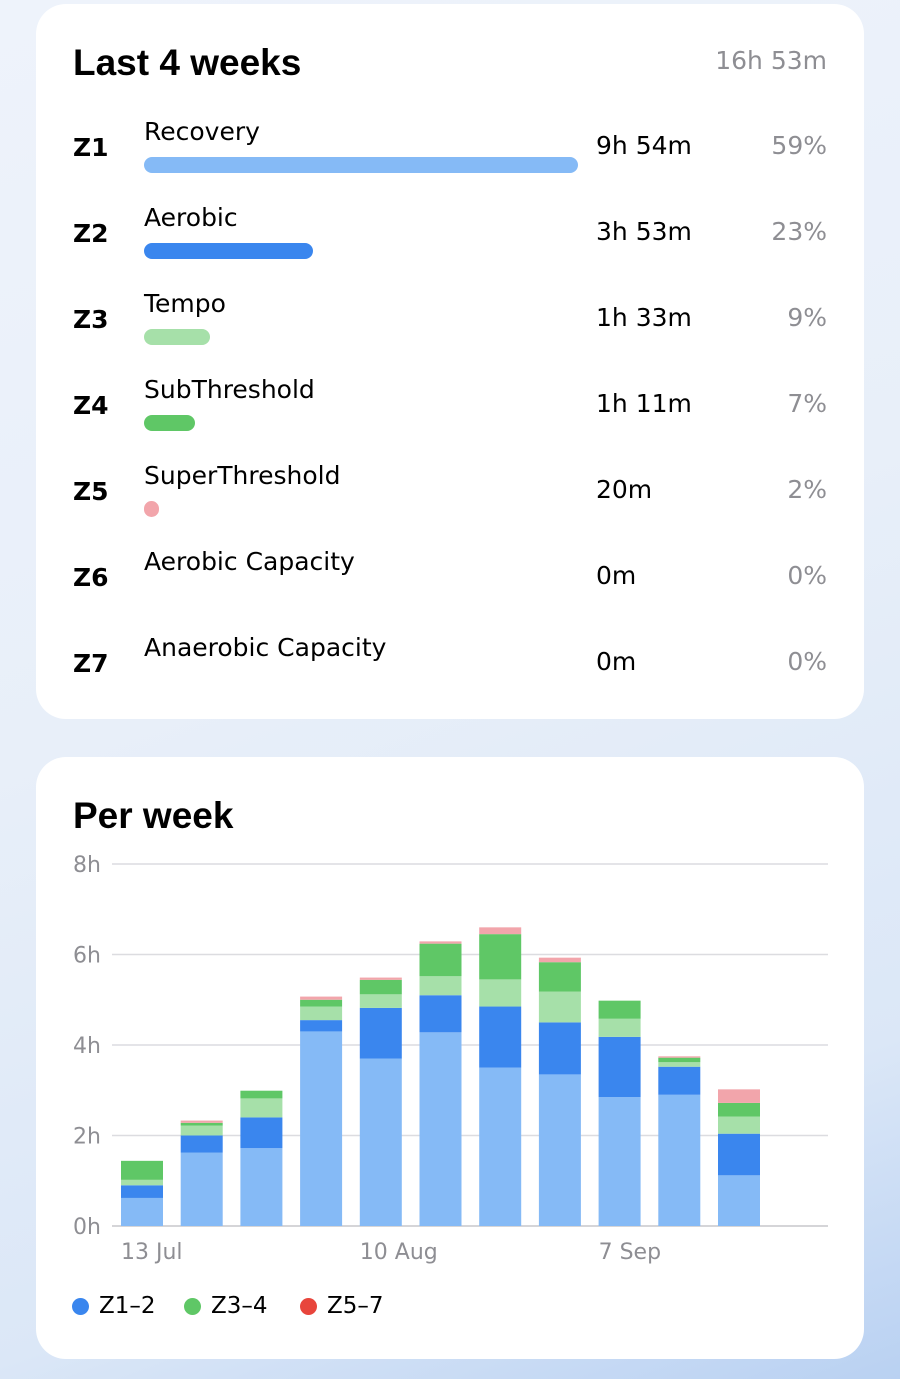  What do you see at coordinates (450, 150) in the screenshot?
I see `zone-row-z1: Z1 Recovery 9h 54m 59%` at bounding box center [450, 150].